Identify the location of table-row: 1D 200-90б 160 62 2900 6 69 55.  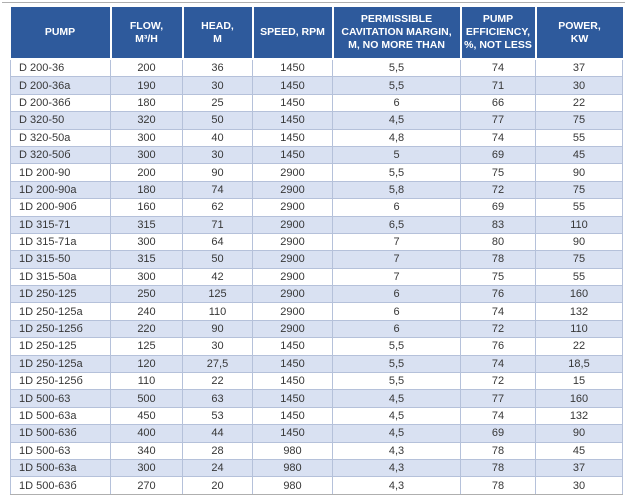
(316, 207).